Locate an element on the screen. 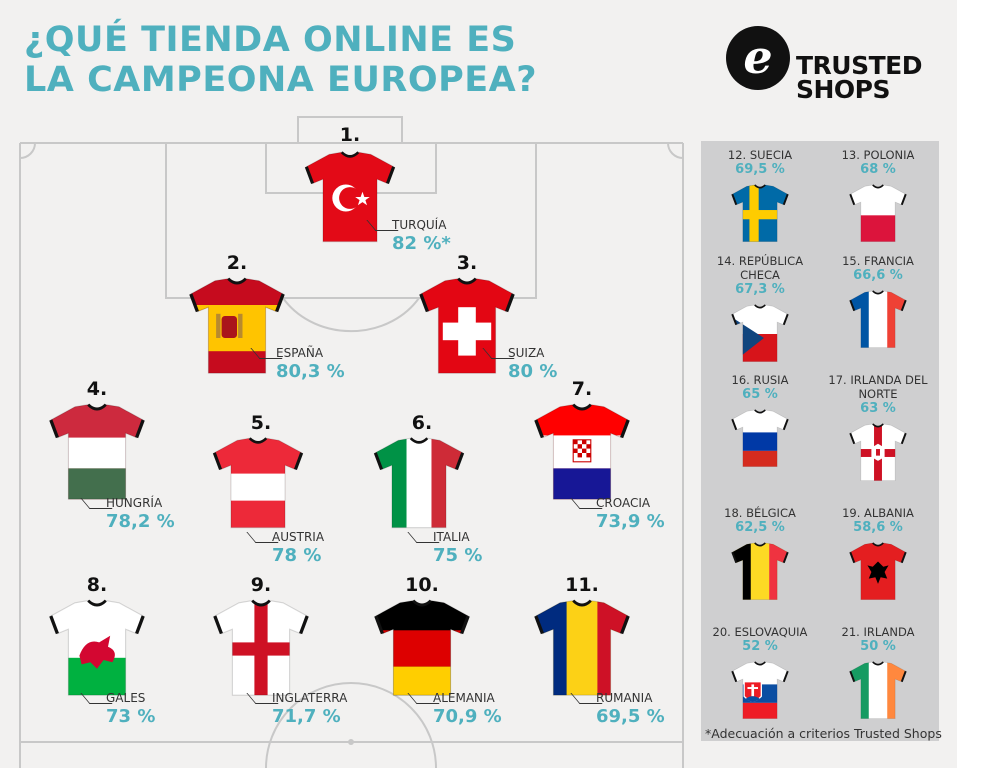 Image resolution: width=985 pixels, height=768 pixels. bench-country: 17. IRLANDA DEL NORTE is located at coordinates (878, 387).